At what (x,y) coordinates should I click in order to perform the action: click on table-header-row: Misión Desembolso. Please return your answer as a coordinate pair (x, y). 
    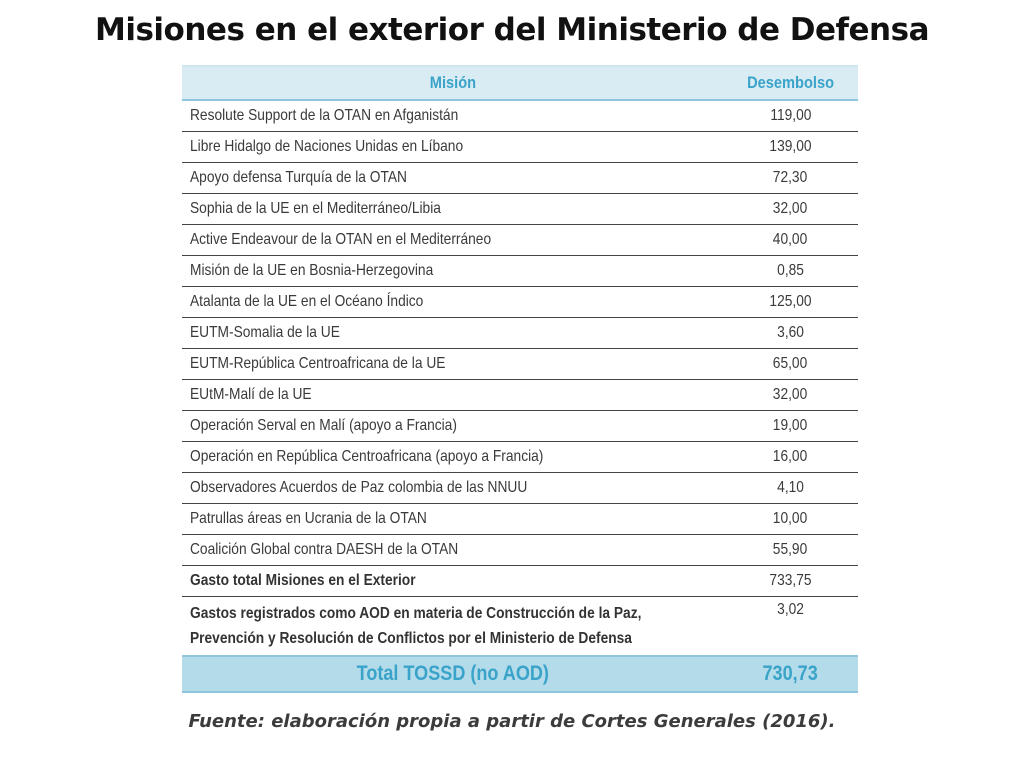
    Looking at the image, I should click on (520, 83).